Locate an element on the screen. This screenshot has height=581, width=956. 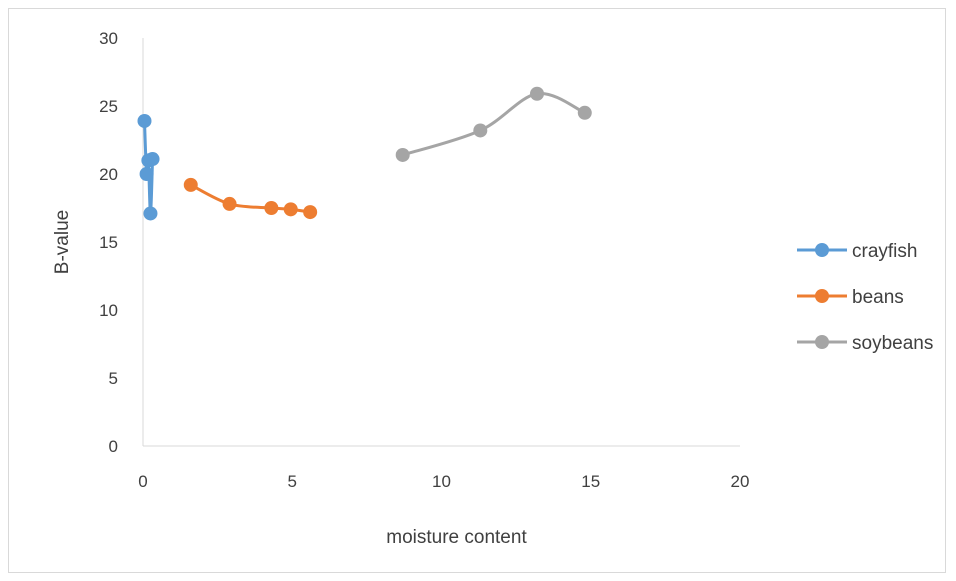
y-tick-label: 20 is located at coordinates (108, 174).